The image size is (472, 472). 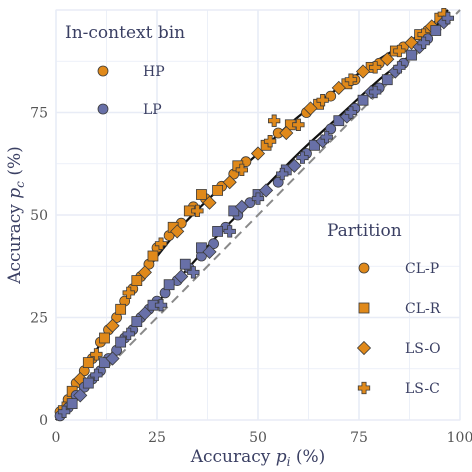 What do you see at coordinates (43, 421) in the screenshot?
I see `y-tick-label: 0` at bounding box center [43, 421].